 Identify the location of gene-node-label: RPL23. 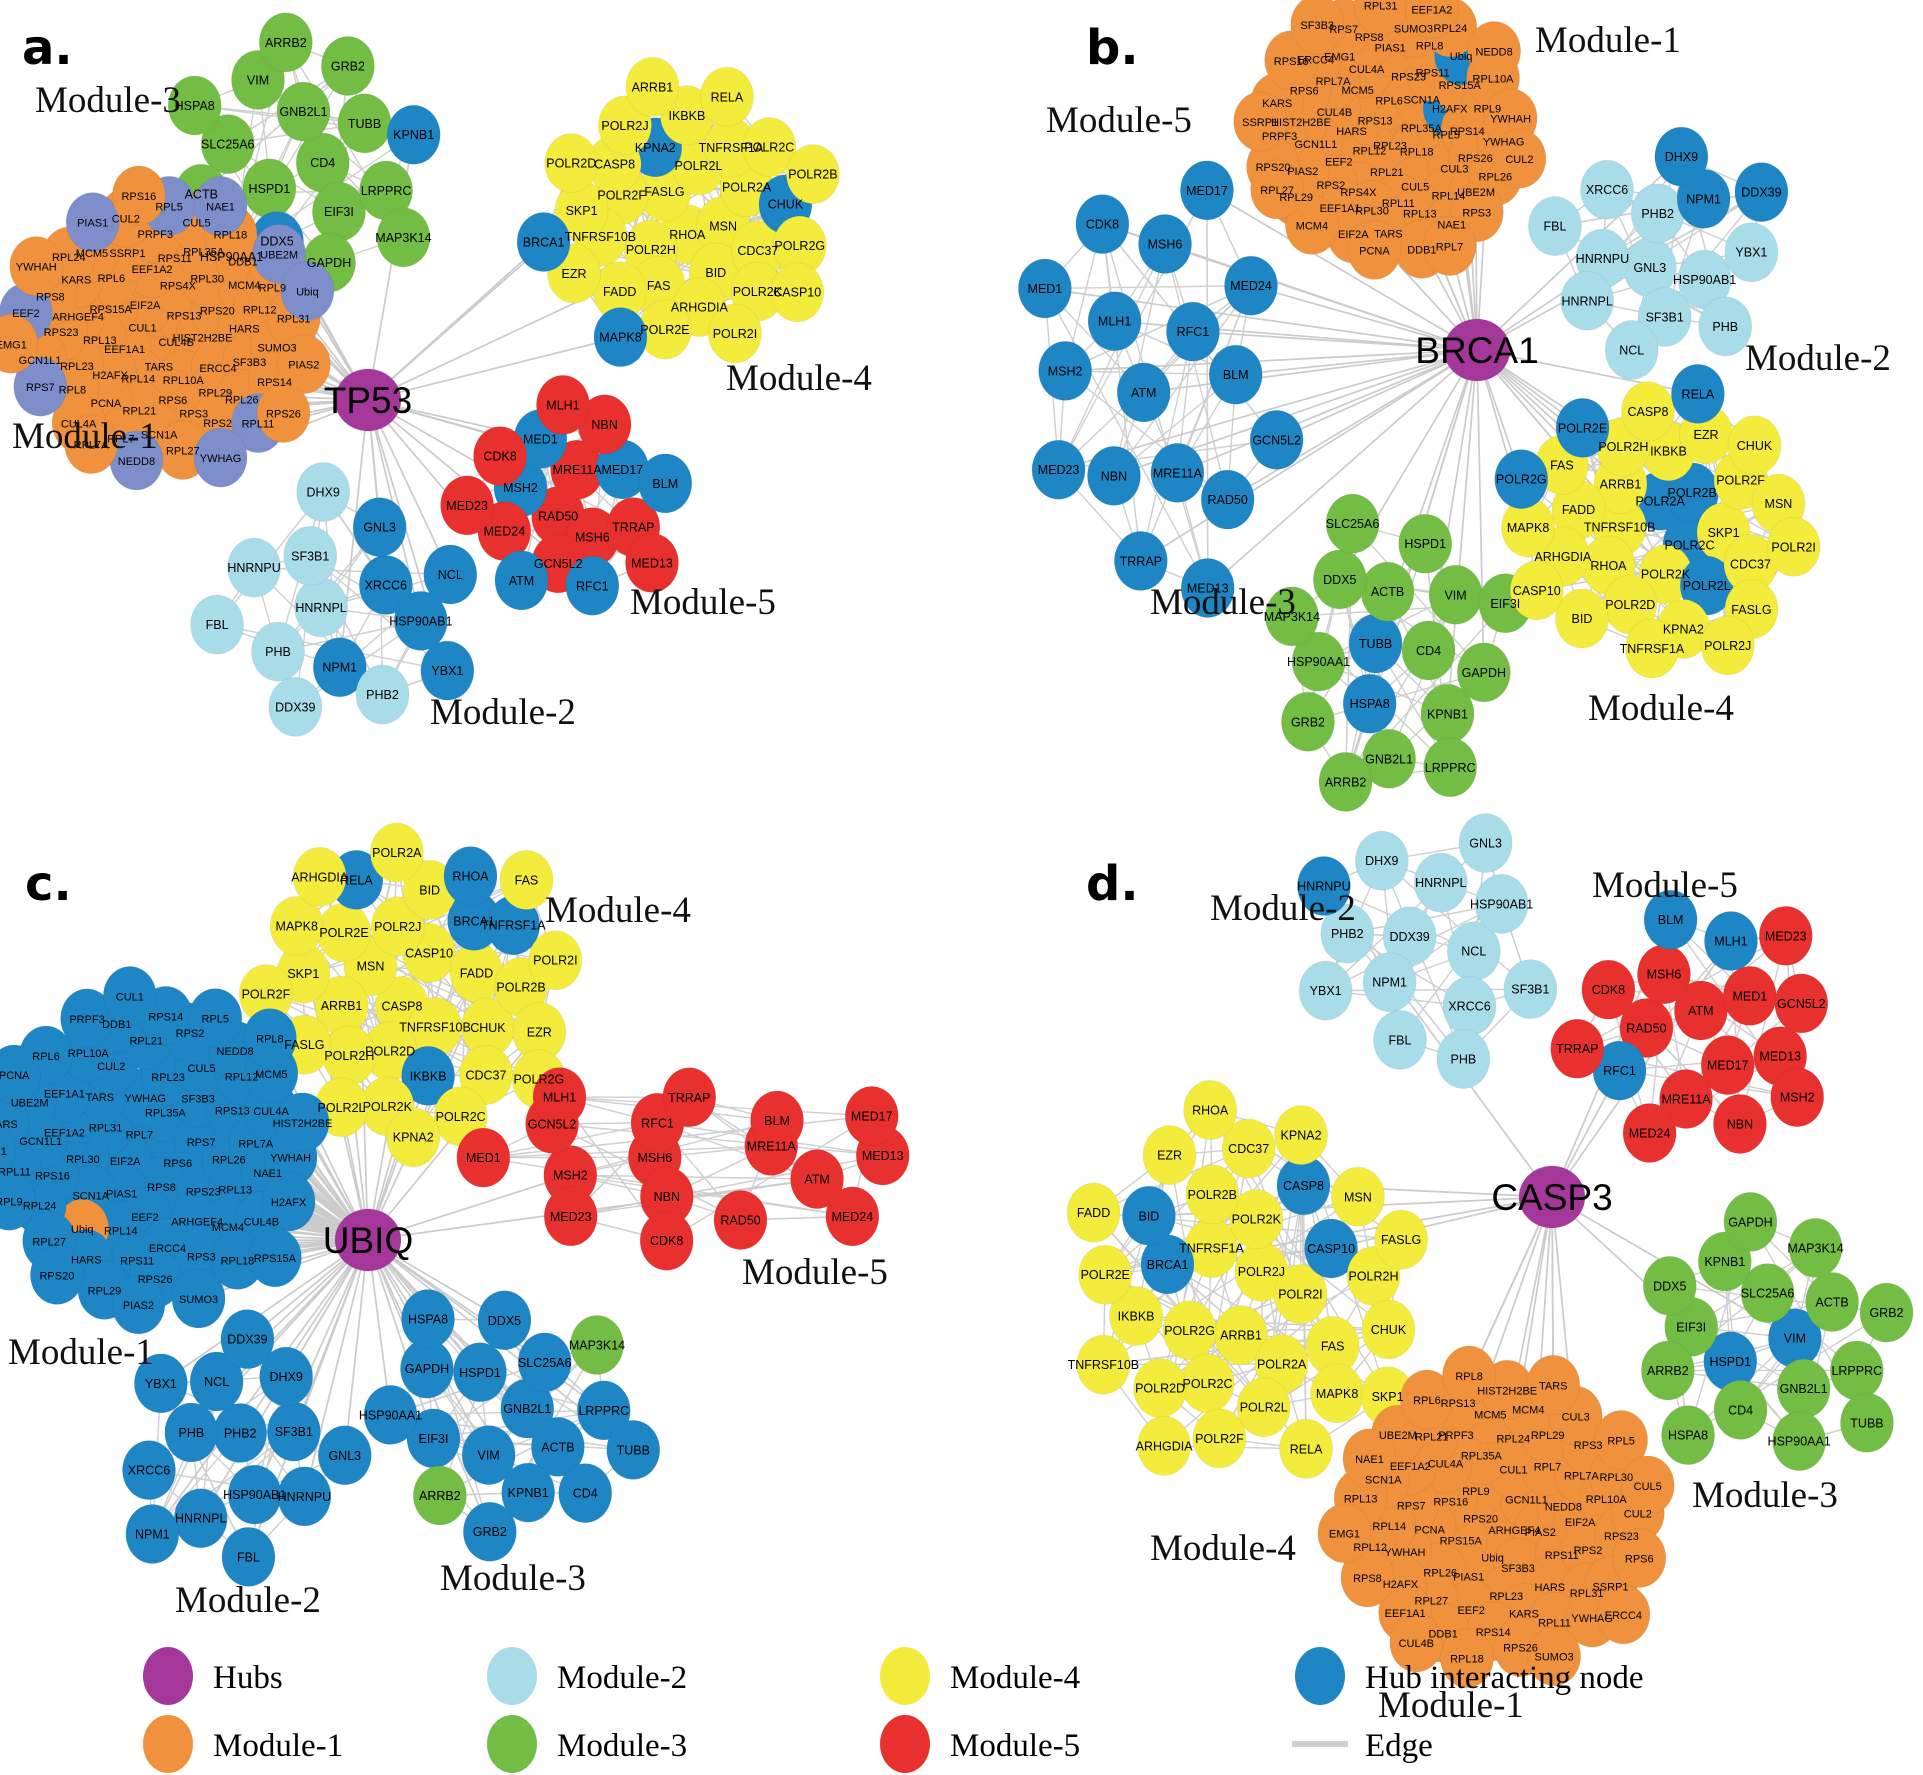
(168, 1078).